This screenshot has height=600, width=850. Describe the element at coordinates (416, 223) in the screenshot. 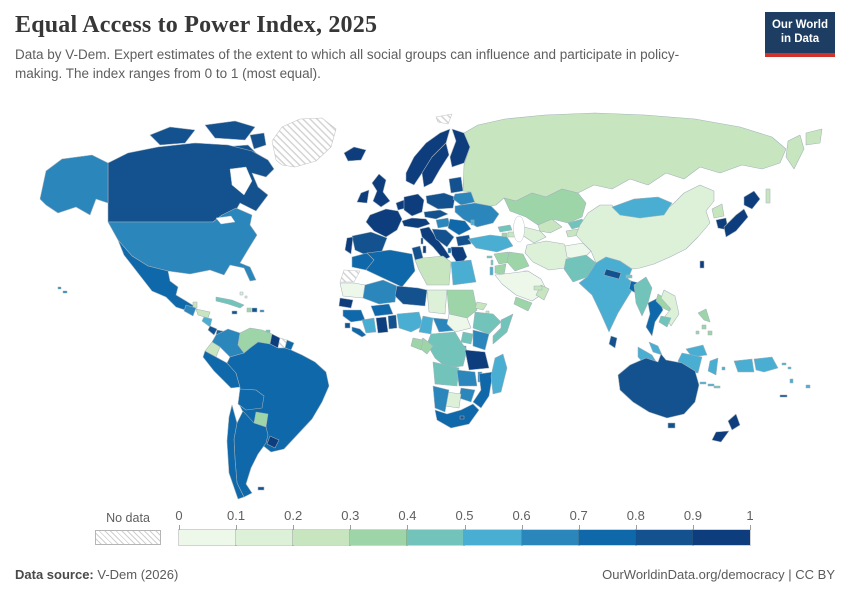

I see `region-switzerland-austria: Switzerland and Austria` at that location.